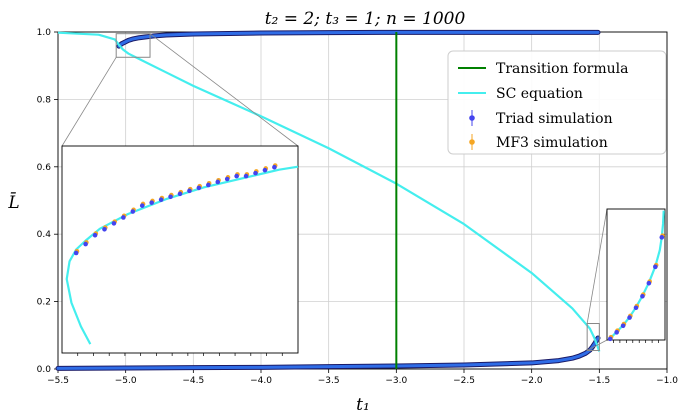  I want to click on legend-label-transition: Transition formula, so click(562, 69).